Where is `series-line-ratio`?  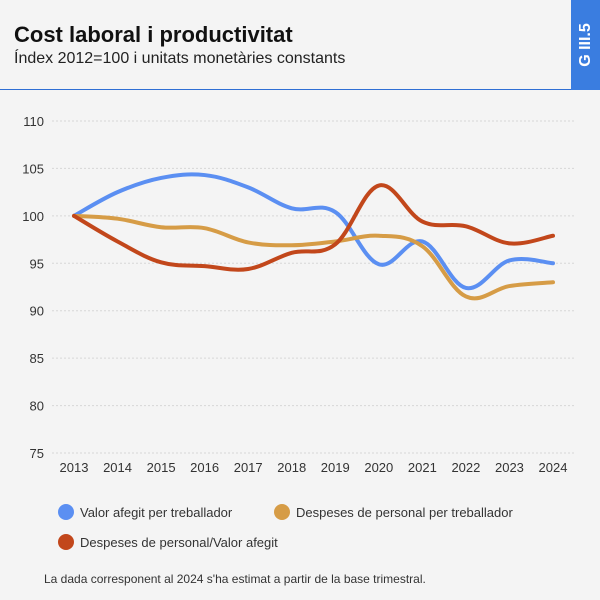 series-line-ratio is located at coordinates (313, 227).